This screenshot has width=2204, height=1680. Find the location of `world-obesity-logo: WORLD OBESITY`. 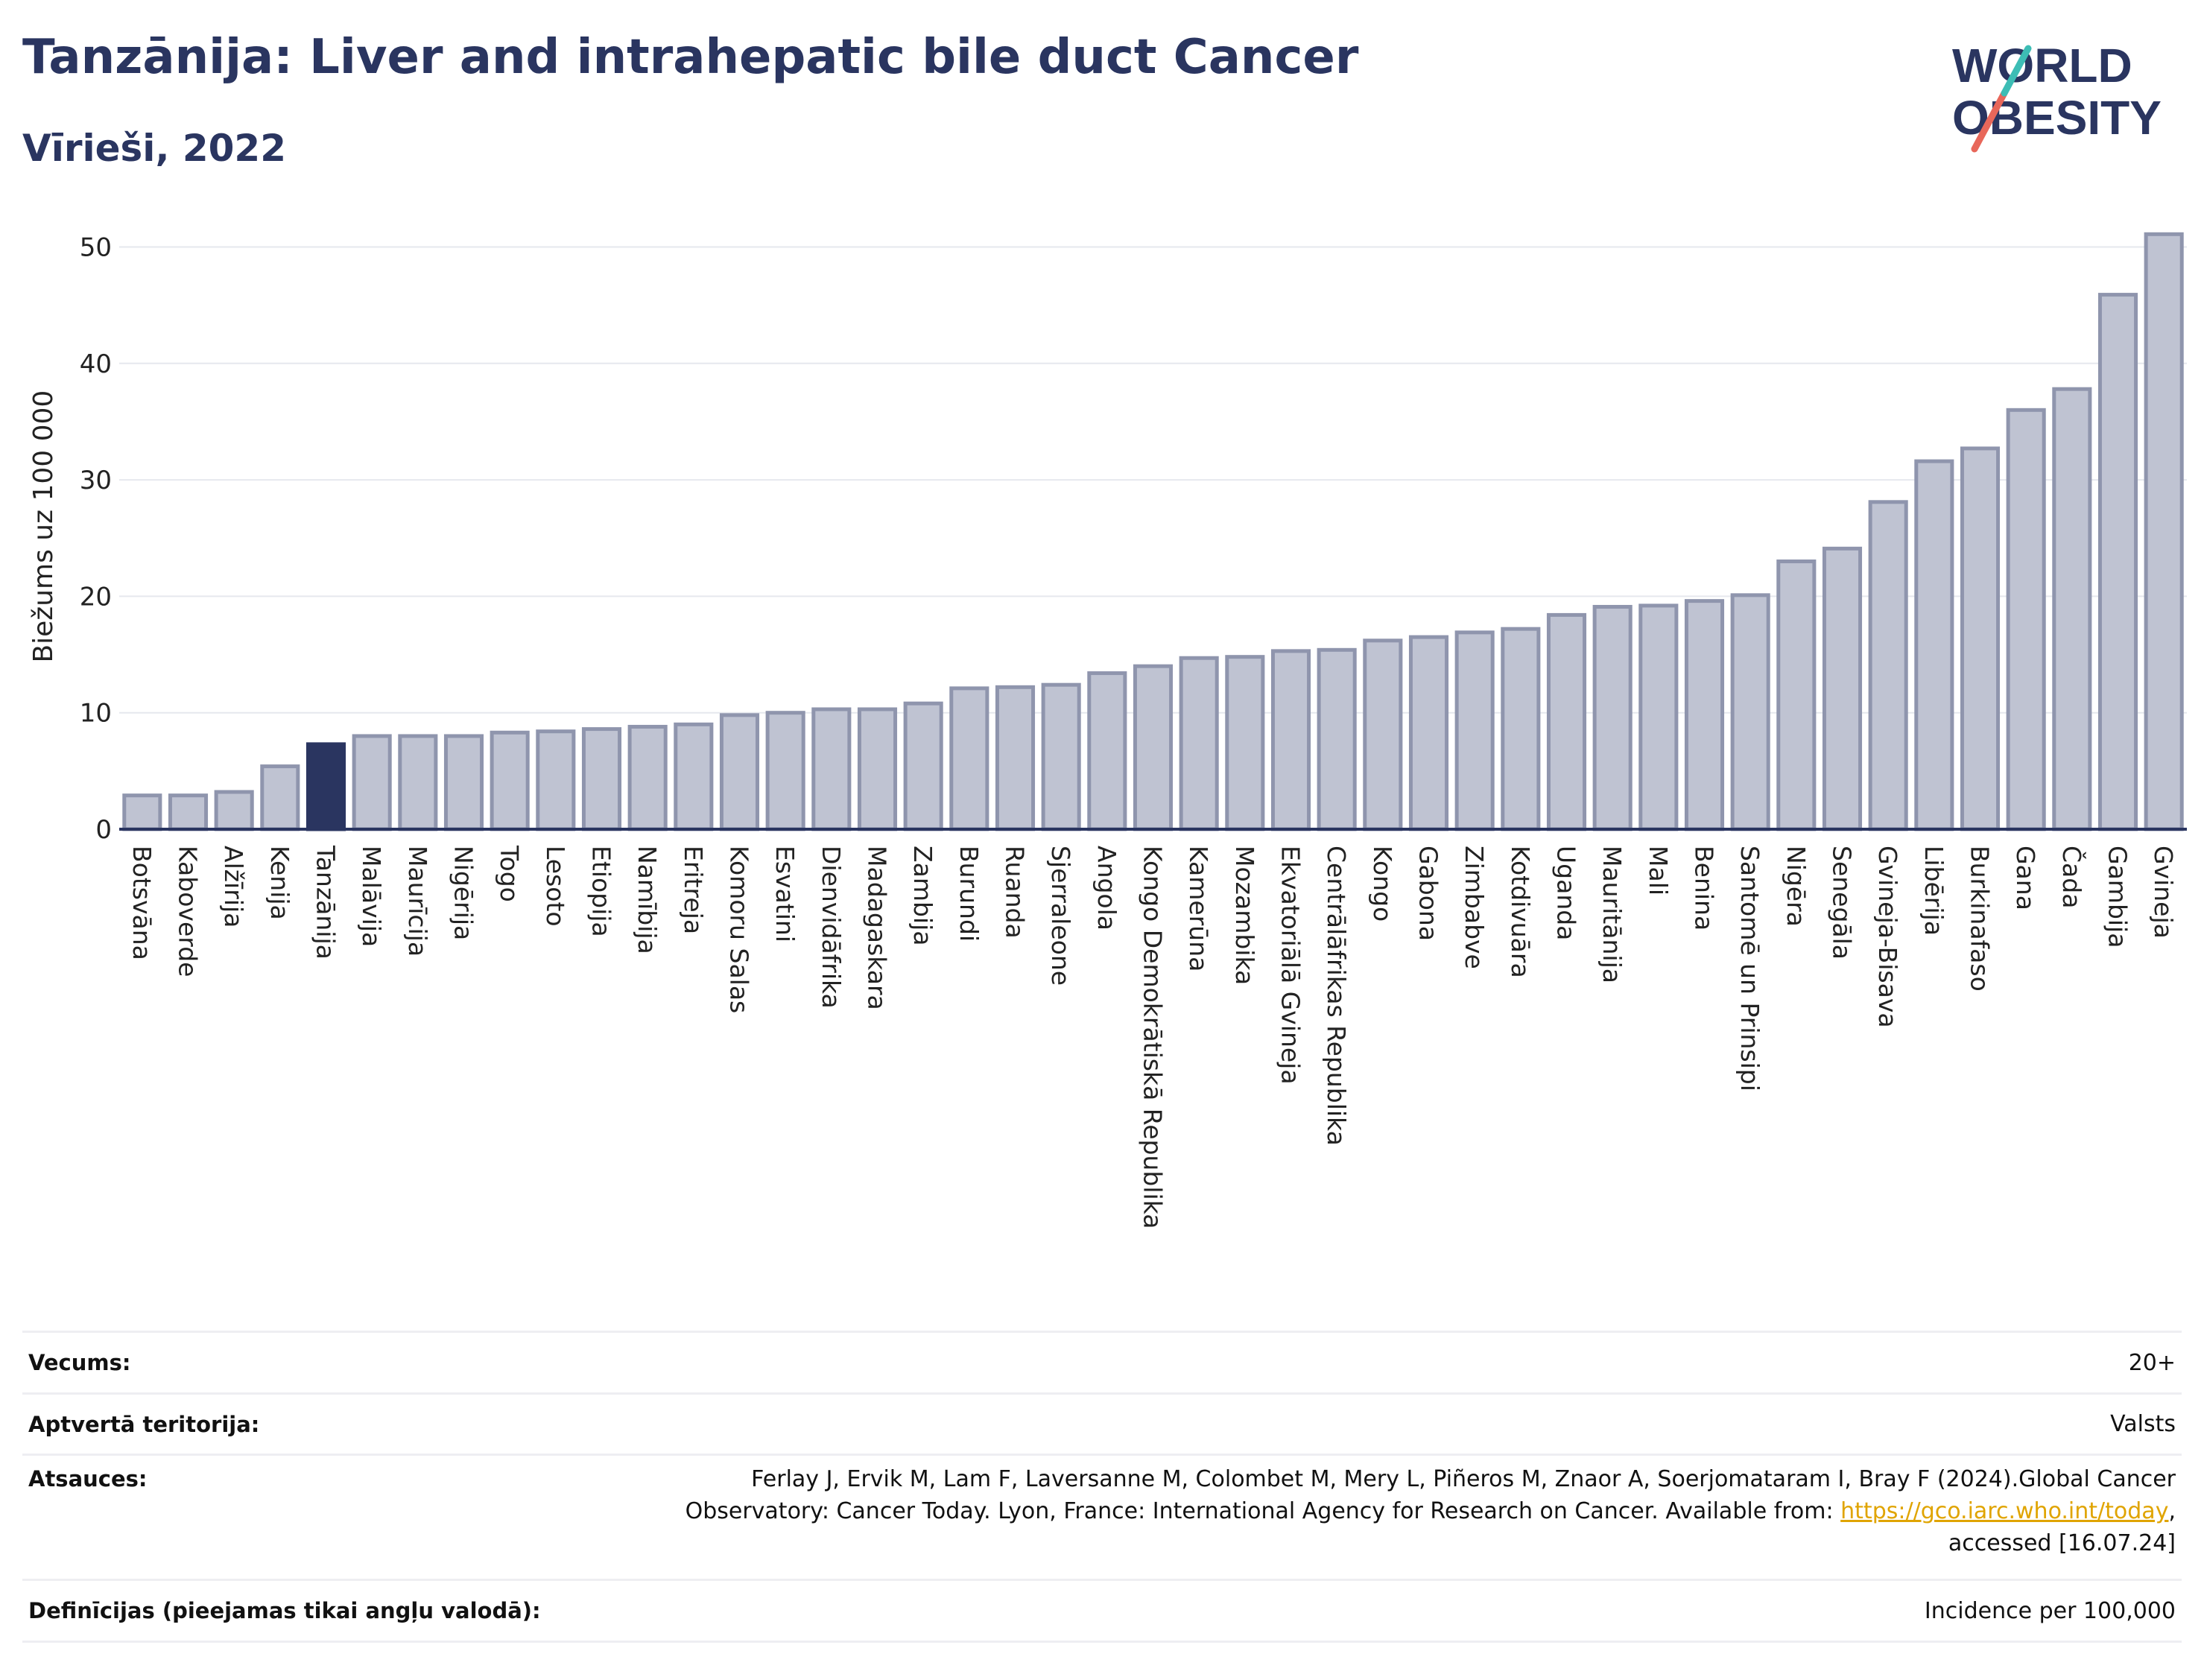

world-obesity-logo: WORLD OBESITY is located at coordinates (2057, 96).